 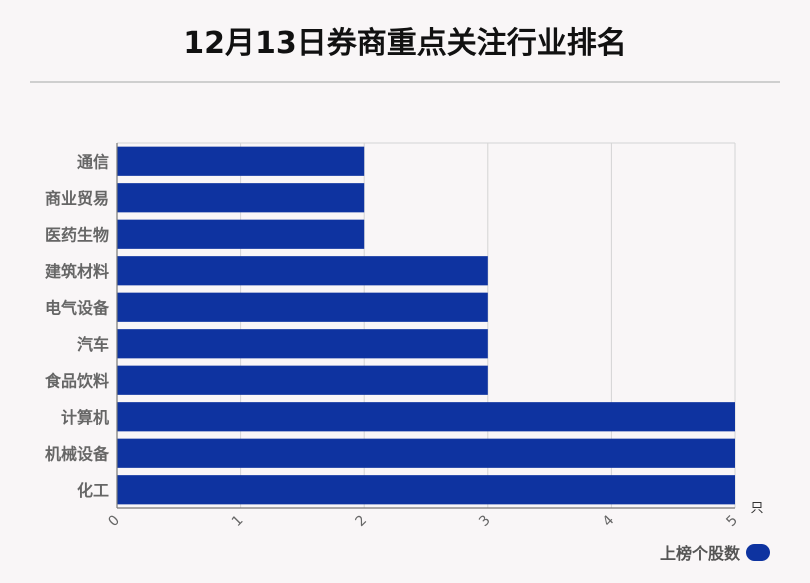 What do you see at coordinates (93, 490) in the screenshot?
I see `category-label: 化工` at bounding box center [93, 490].